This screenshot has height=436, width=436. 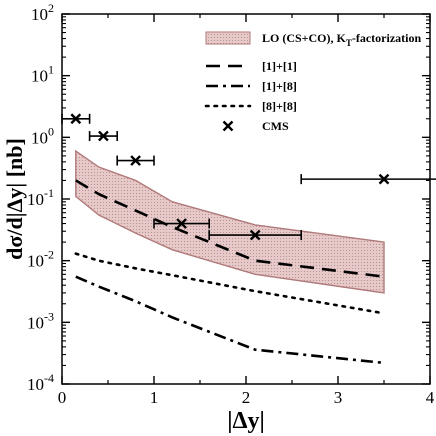 I want to click on x-tick-label-2: 2, so click(x=246, y=397).